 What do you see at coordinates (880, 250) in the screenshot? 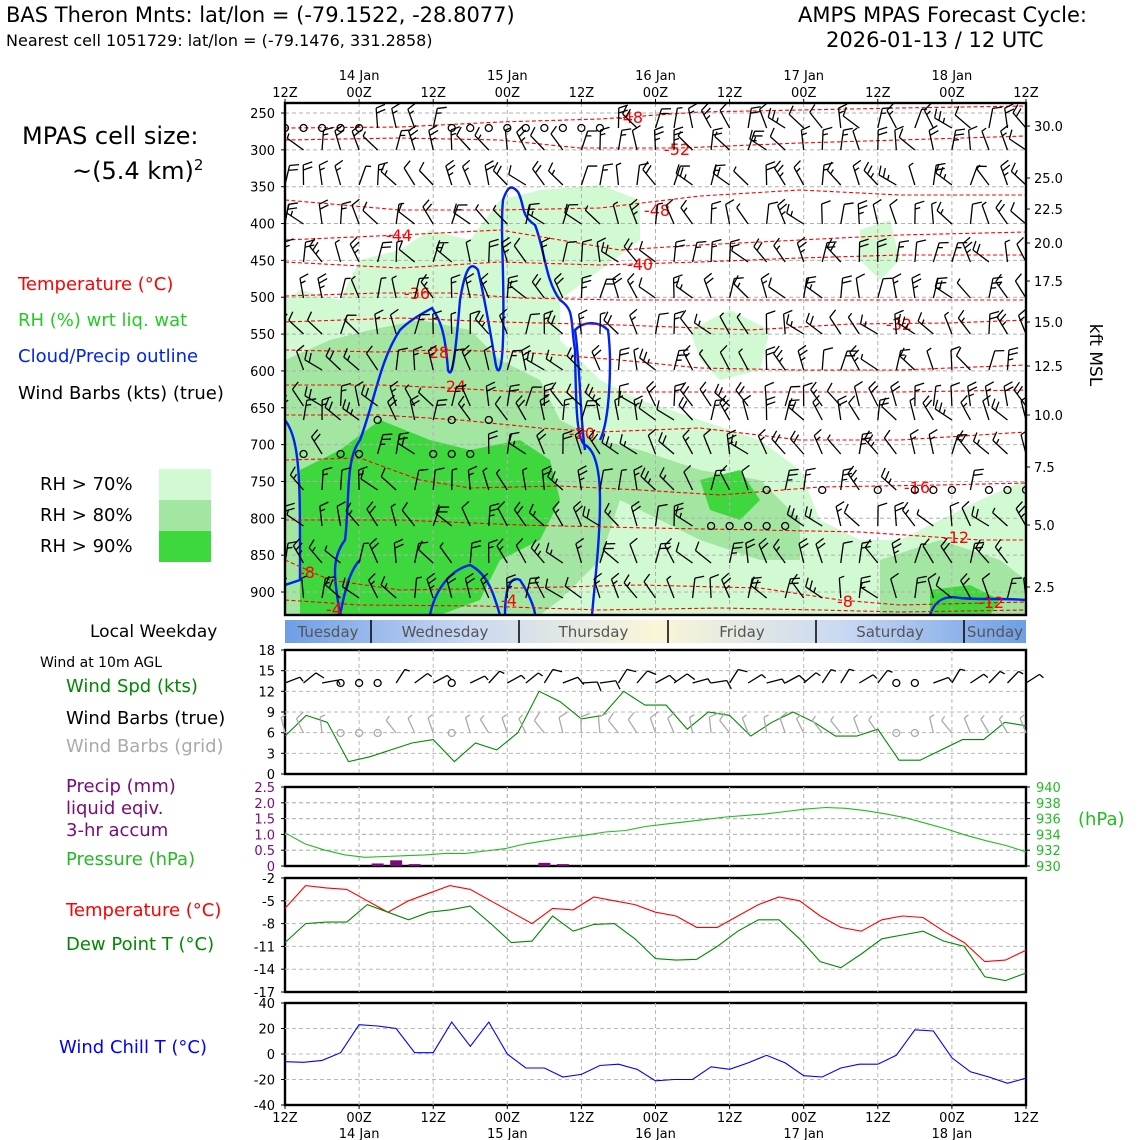
I see `rh-70-area` at bounding box center [880, 250].